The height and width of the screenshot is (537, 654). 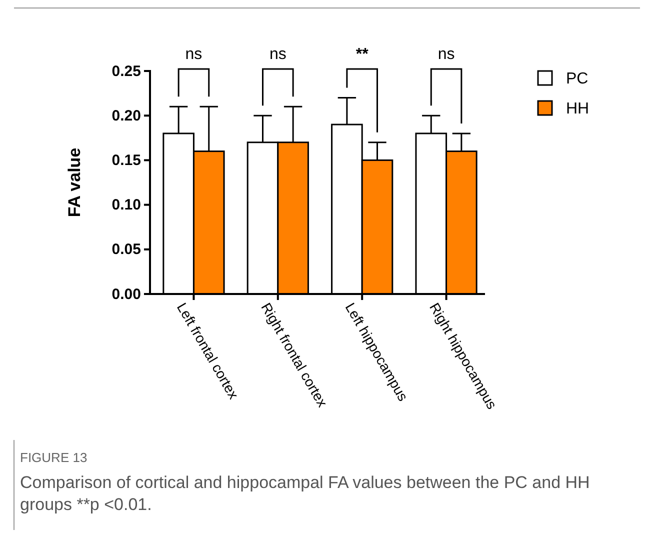 What do you see at coordinates (126, 115) in the screenshot?
I see `y-tick-label: 0.20` at bounding box center [126, 115].